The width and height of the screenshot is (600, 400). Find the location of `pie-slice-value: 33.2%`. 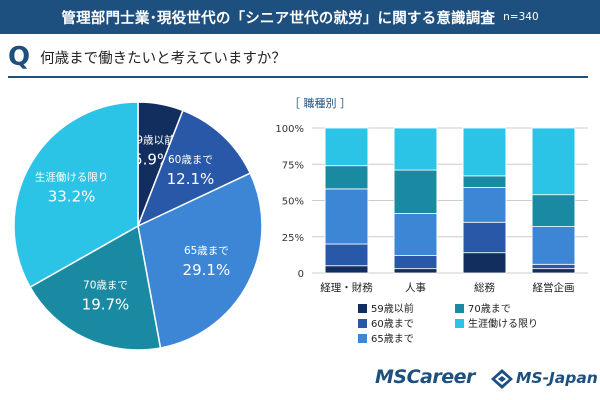

pie-slice-value: 33.2% is located at coordinates (72, 196).